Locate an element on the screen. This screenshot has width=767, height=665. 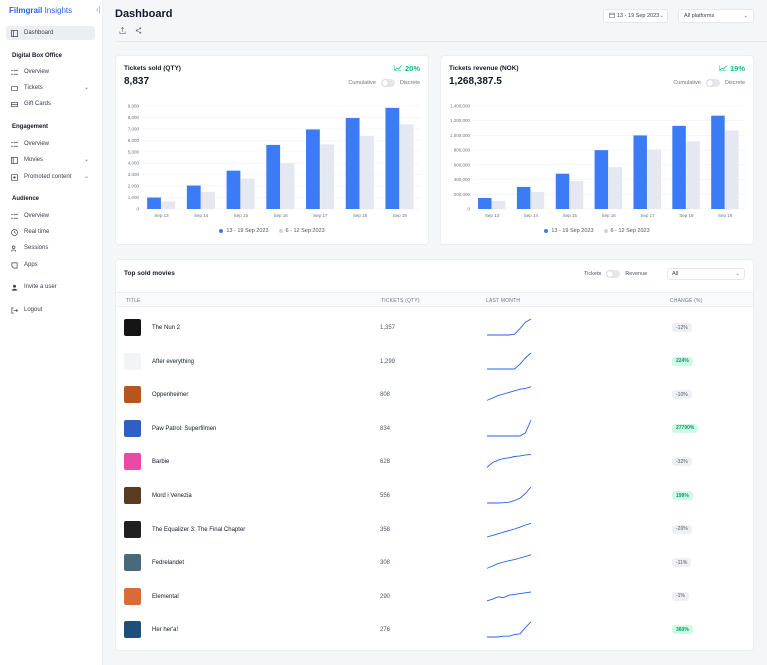
movie-title: Paw Patrol: Superfilmen is located at coordinates (184, 428).